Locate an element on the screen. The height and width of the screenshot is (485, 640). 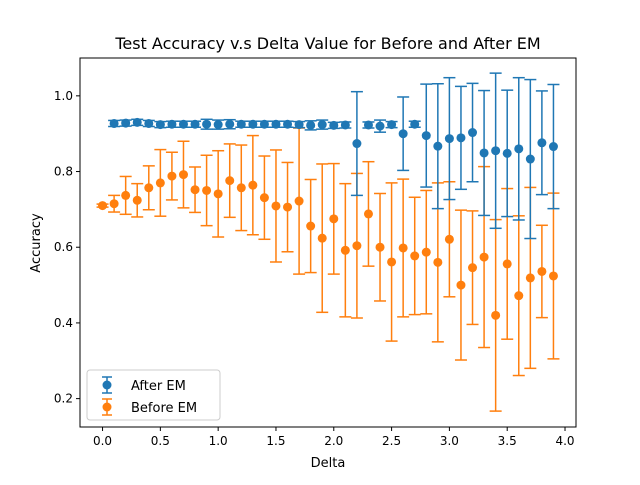
y-tick-label: 0.2 is located at coordinates (63, 399).